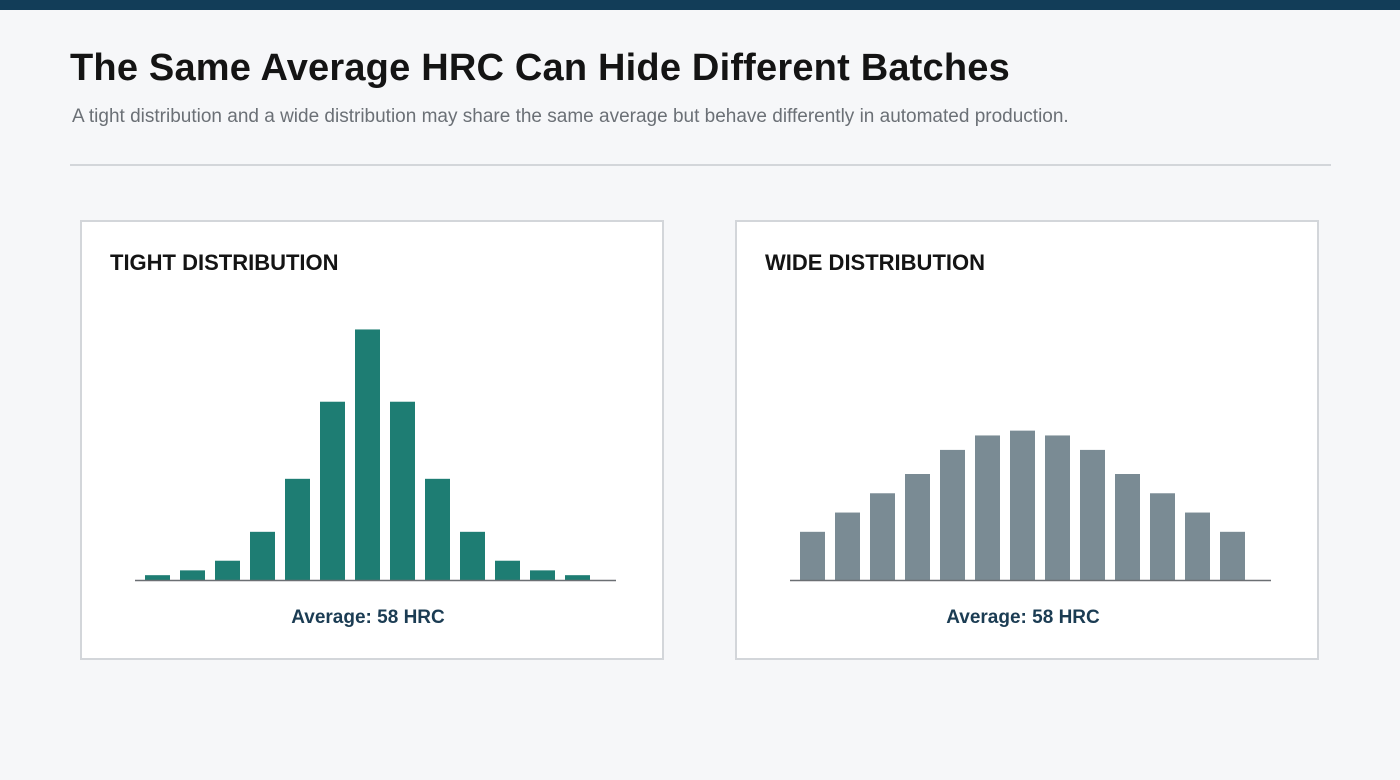 This screenshot has height=780, width=1400. What do you see at coordinates (224, 262) in the screenshot?
I see `tight-distribution-title: TIGHT DISTRIBUTION` at bounding box center [224, 262].